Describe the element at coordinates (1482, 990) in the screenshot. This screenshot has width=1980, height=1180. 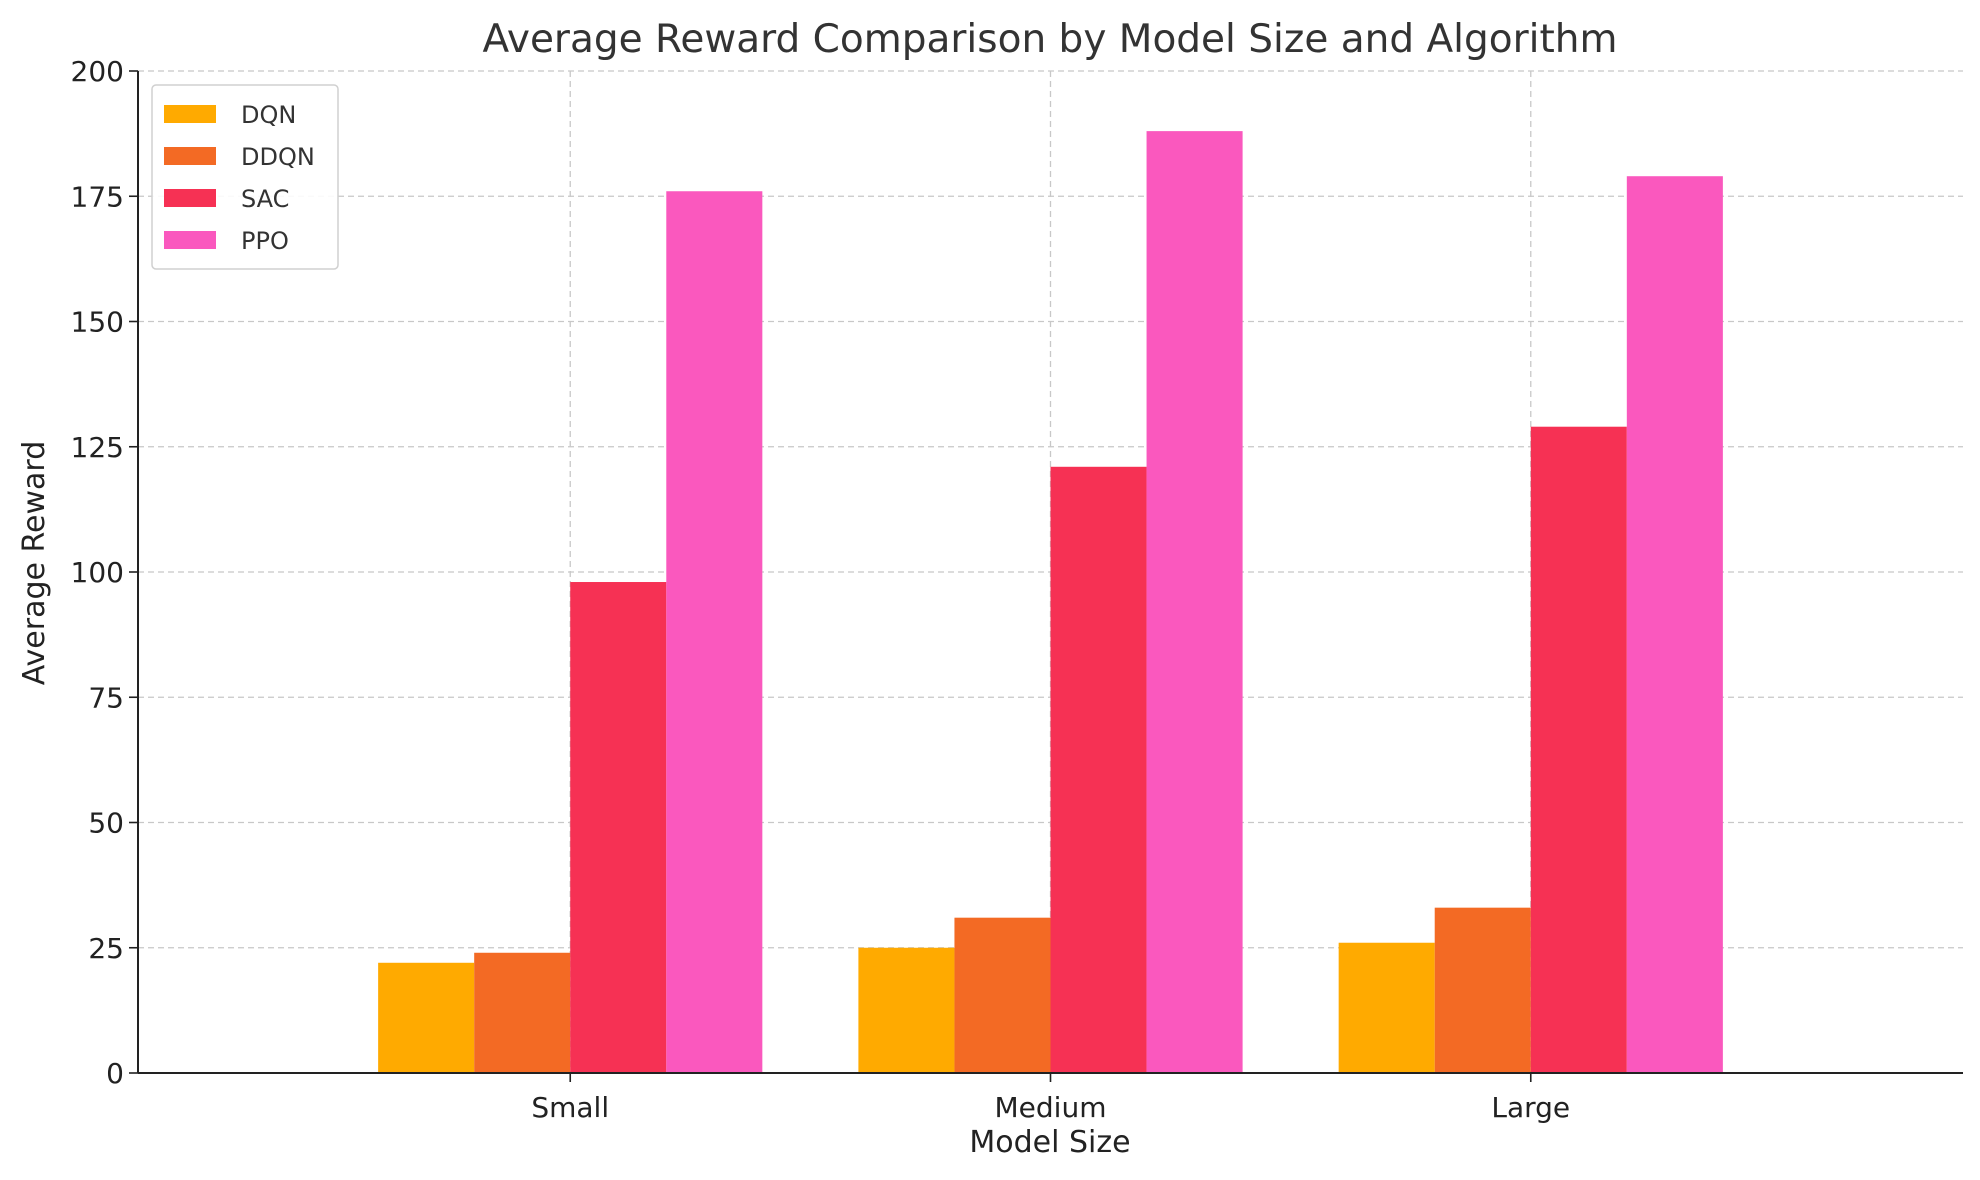
I see `bar-ddqn-large` at that location.